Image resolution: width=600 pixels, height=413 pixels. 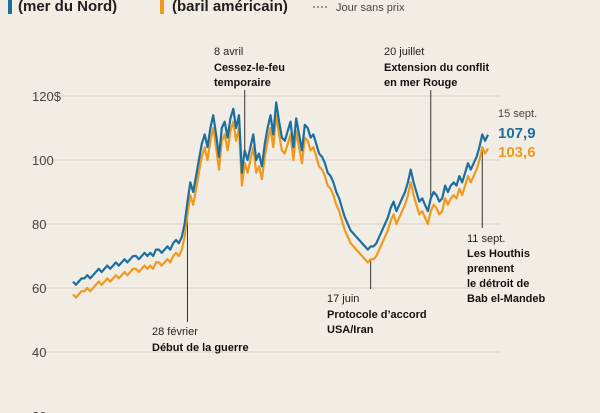 What do you see at coordinates (498, 254) in the screenshot?
I see `annotation-line: Les Houthis` at bounding box center [498, 254].